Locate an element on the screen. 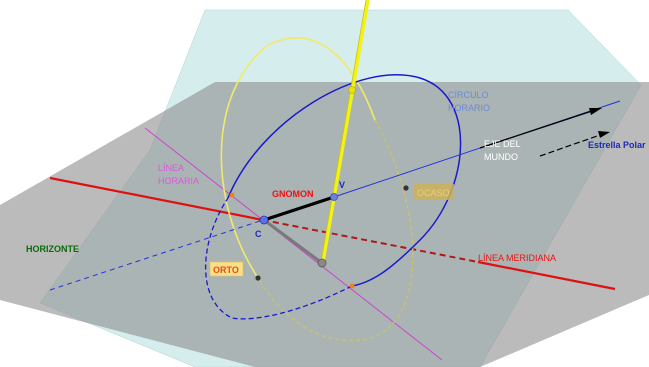 Image resolution: width=649 pixels, height=367 pixels. circulo-label-2: HORARIO is located at coordinates (469, 108).